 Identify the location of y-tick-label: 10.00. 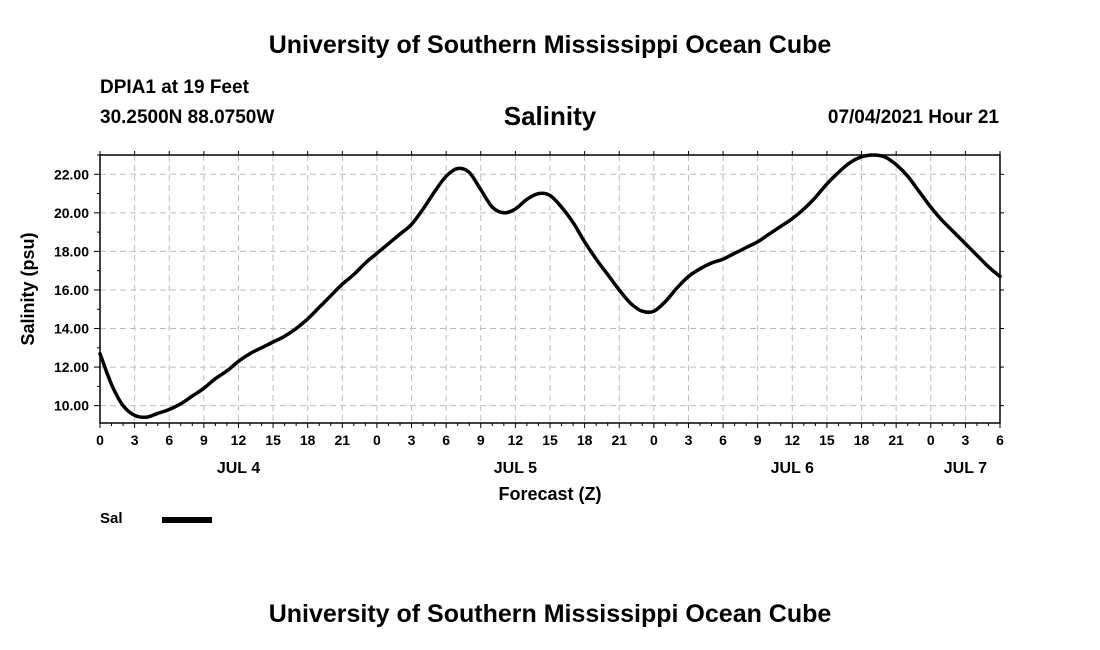
(71, 406).